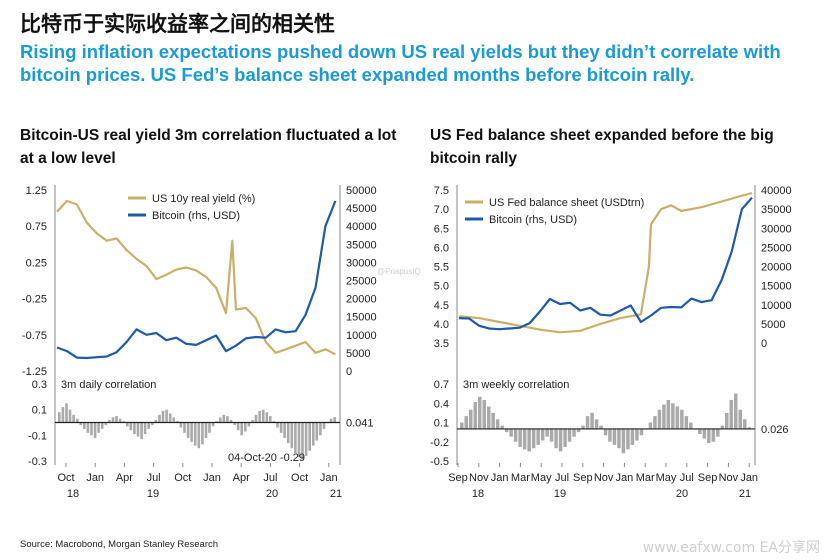 Image resolution: width=830 pixels, height=560 pixels. Describe the element at coordinates (441, 287) in the screenshot. I see `y-tick-label: 5.0` at that location.